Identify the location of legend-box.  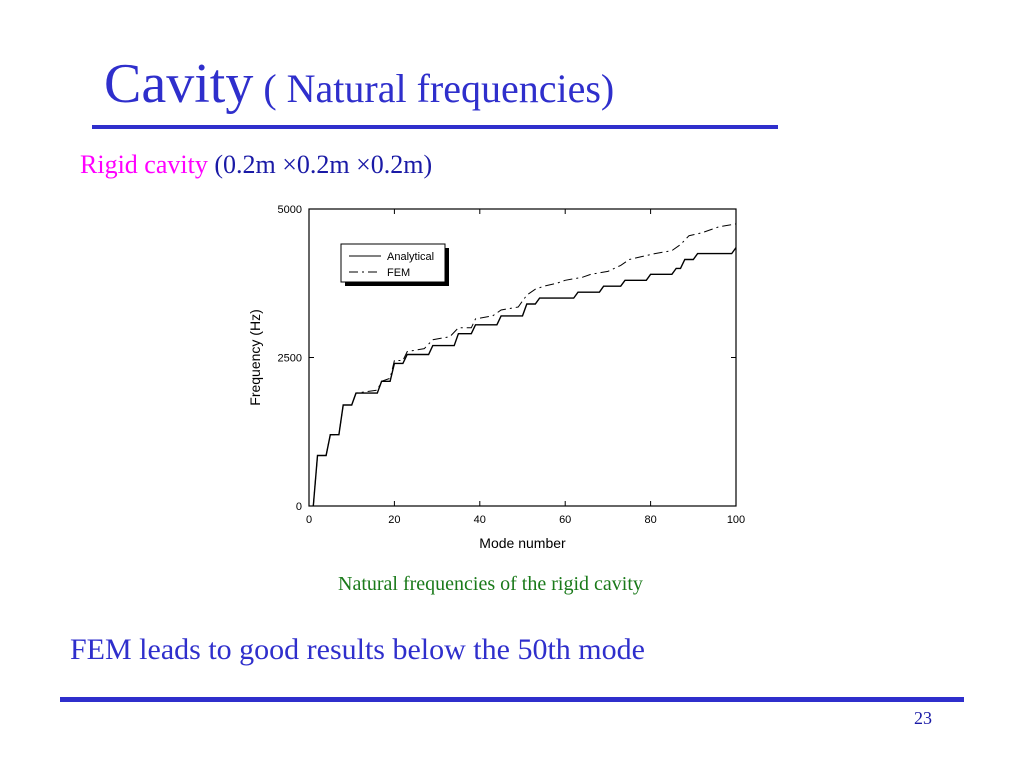
(393, 263).